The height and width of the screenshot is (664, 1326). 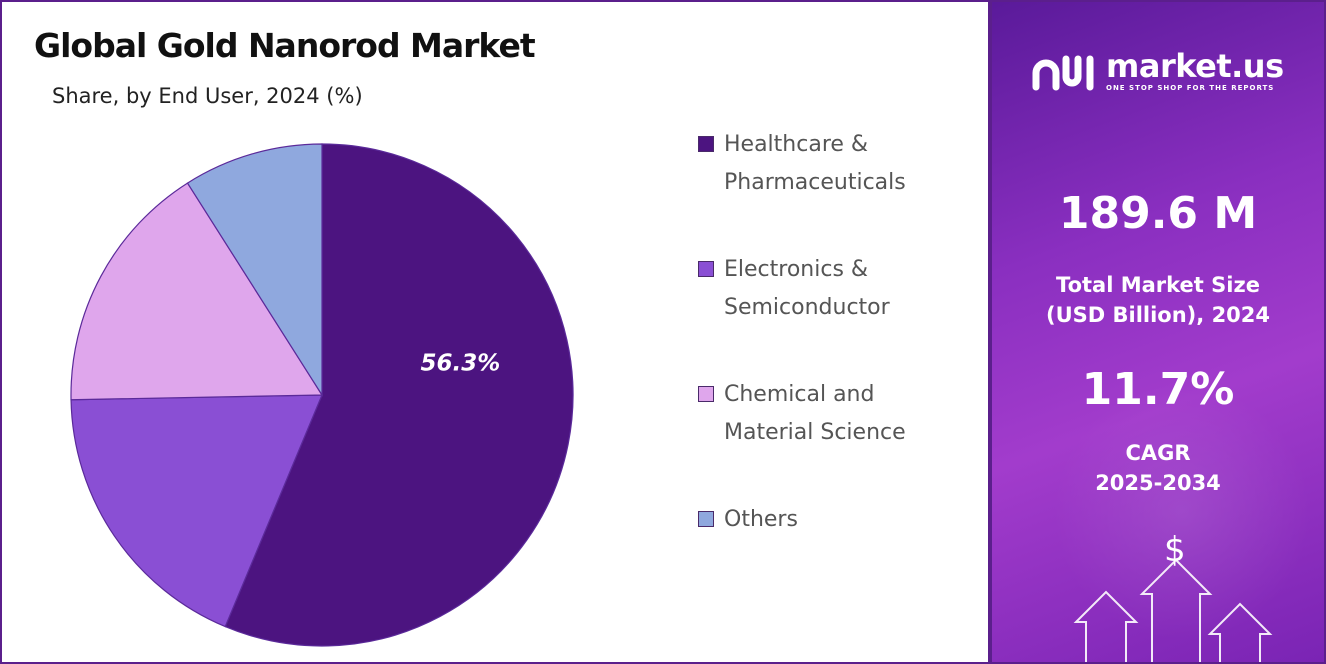 I want to click on legend-label-healthcare: Healthcare & Pharmaceuticals, so click(x=815, y=163).